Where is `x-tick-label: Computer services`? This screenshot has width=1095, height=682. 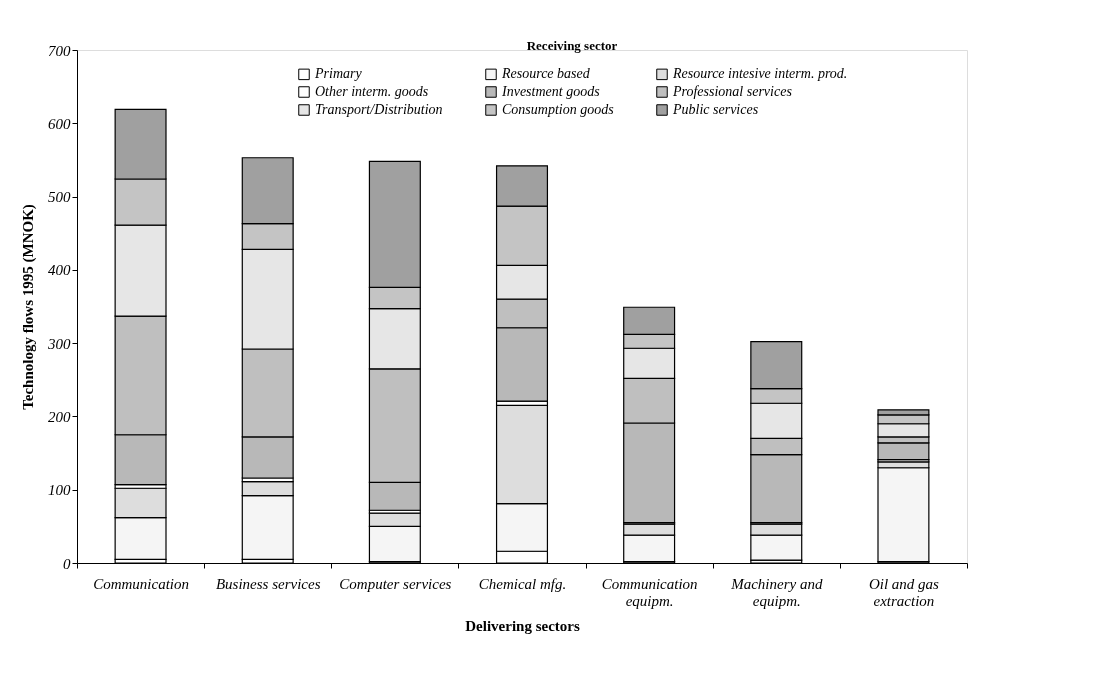
x-tick-label: Computer services is located at coordinates (395, 583).